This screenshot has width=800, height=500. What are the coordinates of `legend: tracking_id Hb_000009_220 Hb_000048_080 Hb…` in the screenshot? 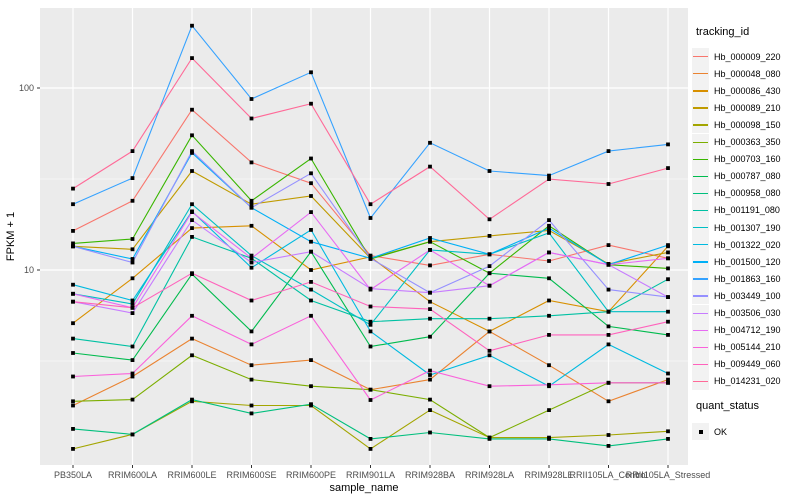 It's located at (744, 250).